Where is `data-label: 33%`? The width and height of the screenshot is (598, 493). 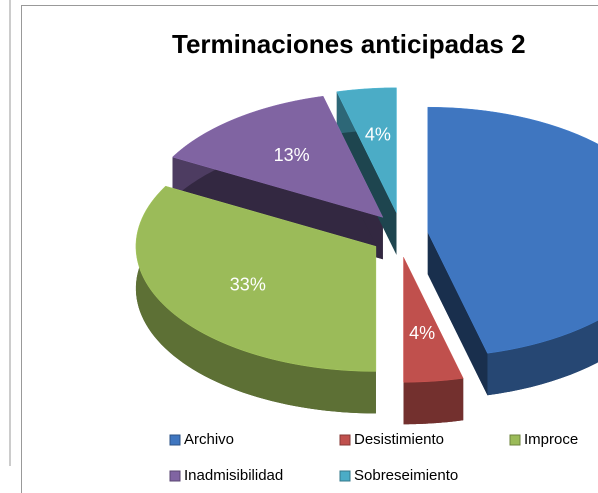
data-label: 33% is located at coordinates (248, 285).